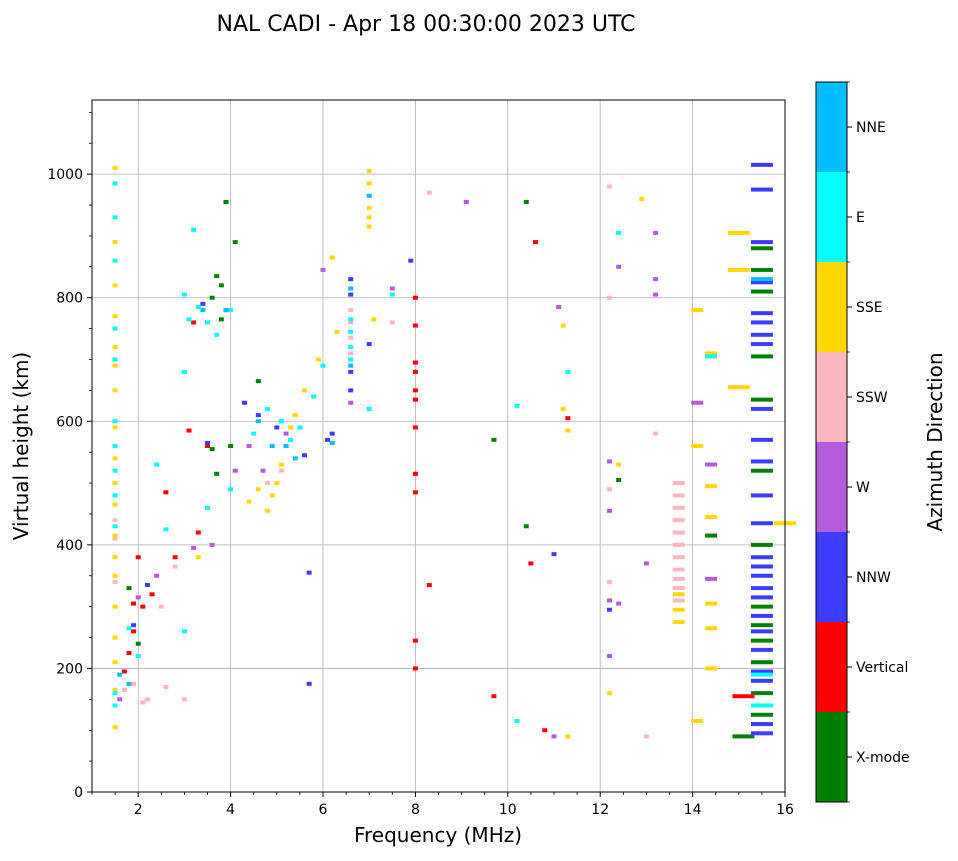  Describe the element at coordinates (426, 24) in the screenshot. I see `chart-title: NAL CADI - Apr 18 00:30:00 2023 UTC` at that location.